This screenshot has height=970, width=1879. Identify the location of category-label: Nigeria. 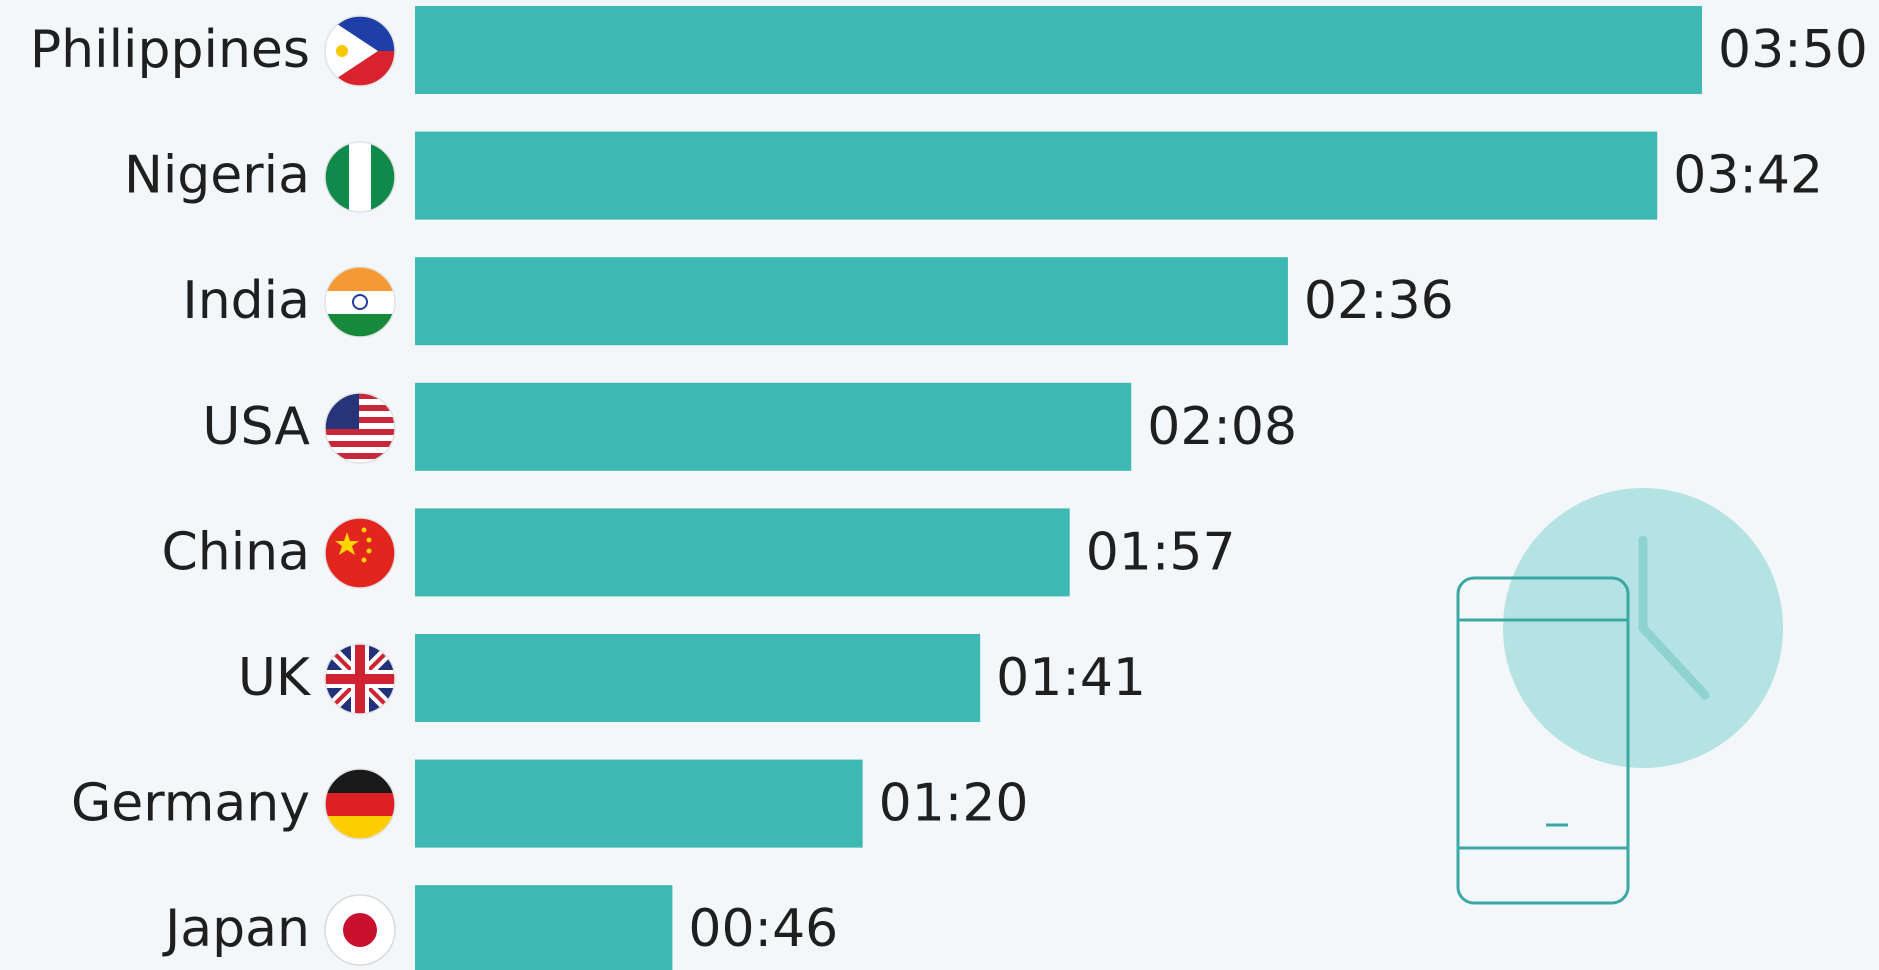
(217, 176).